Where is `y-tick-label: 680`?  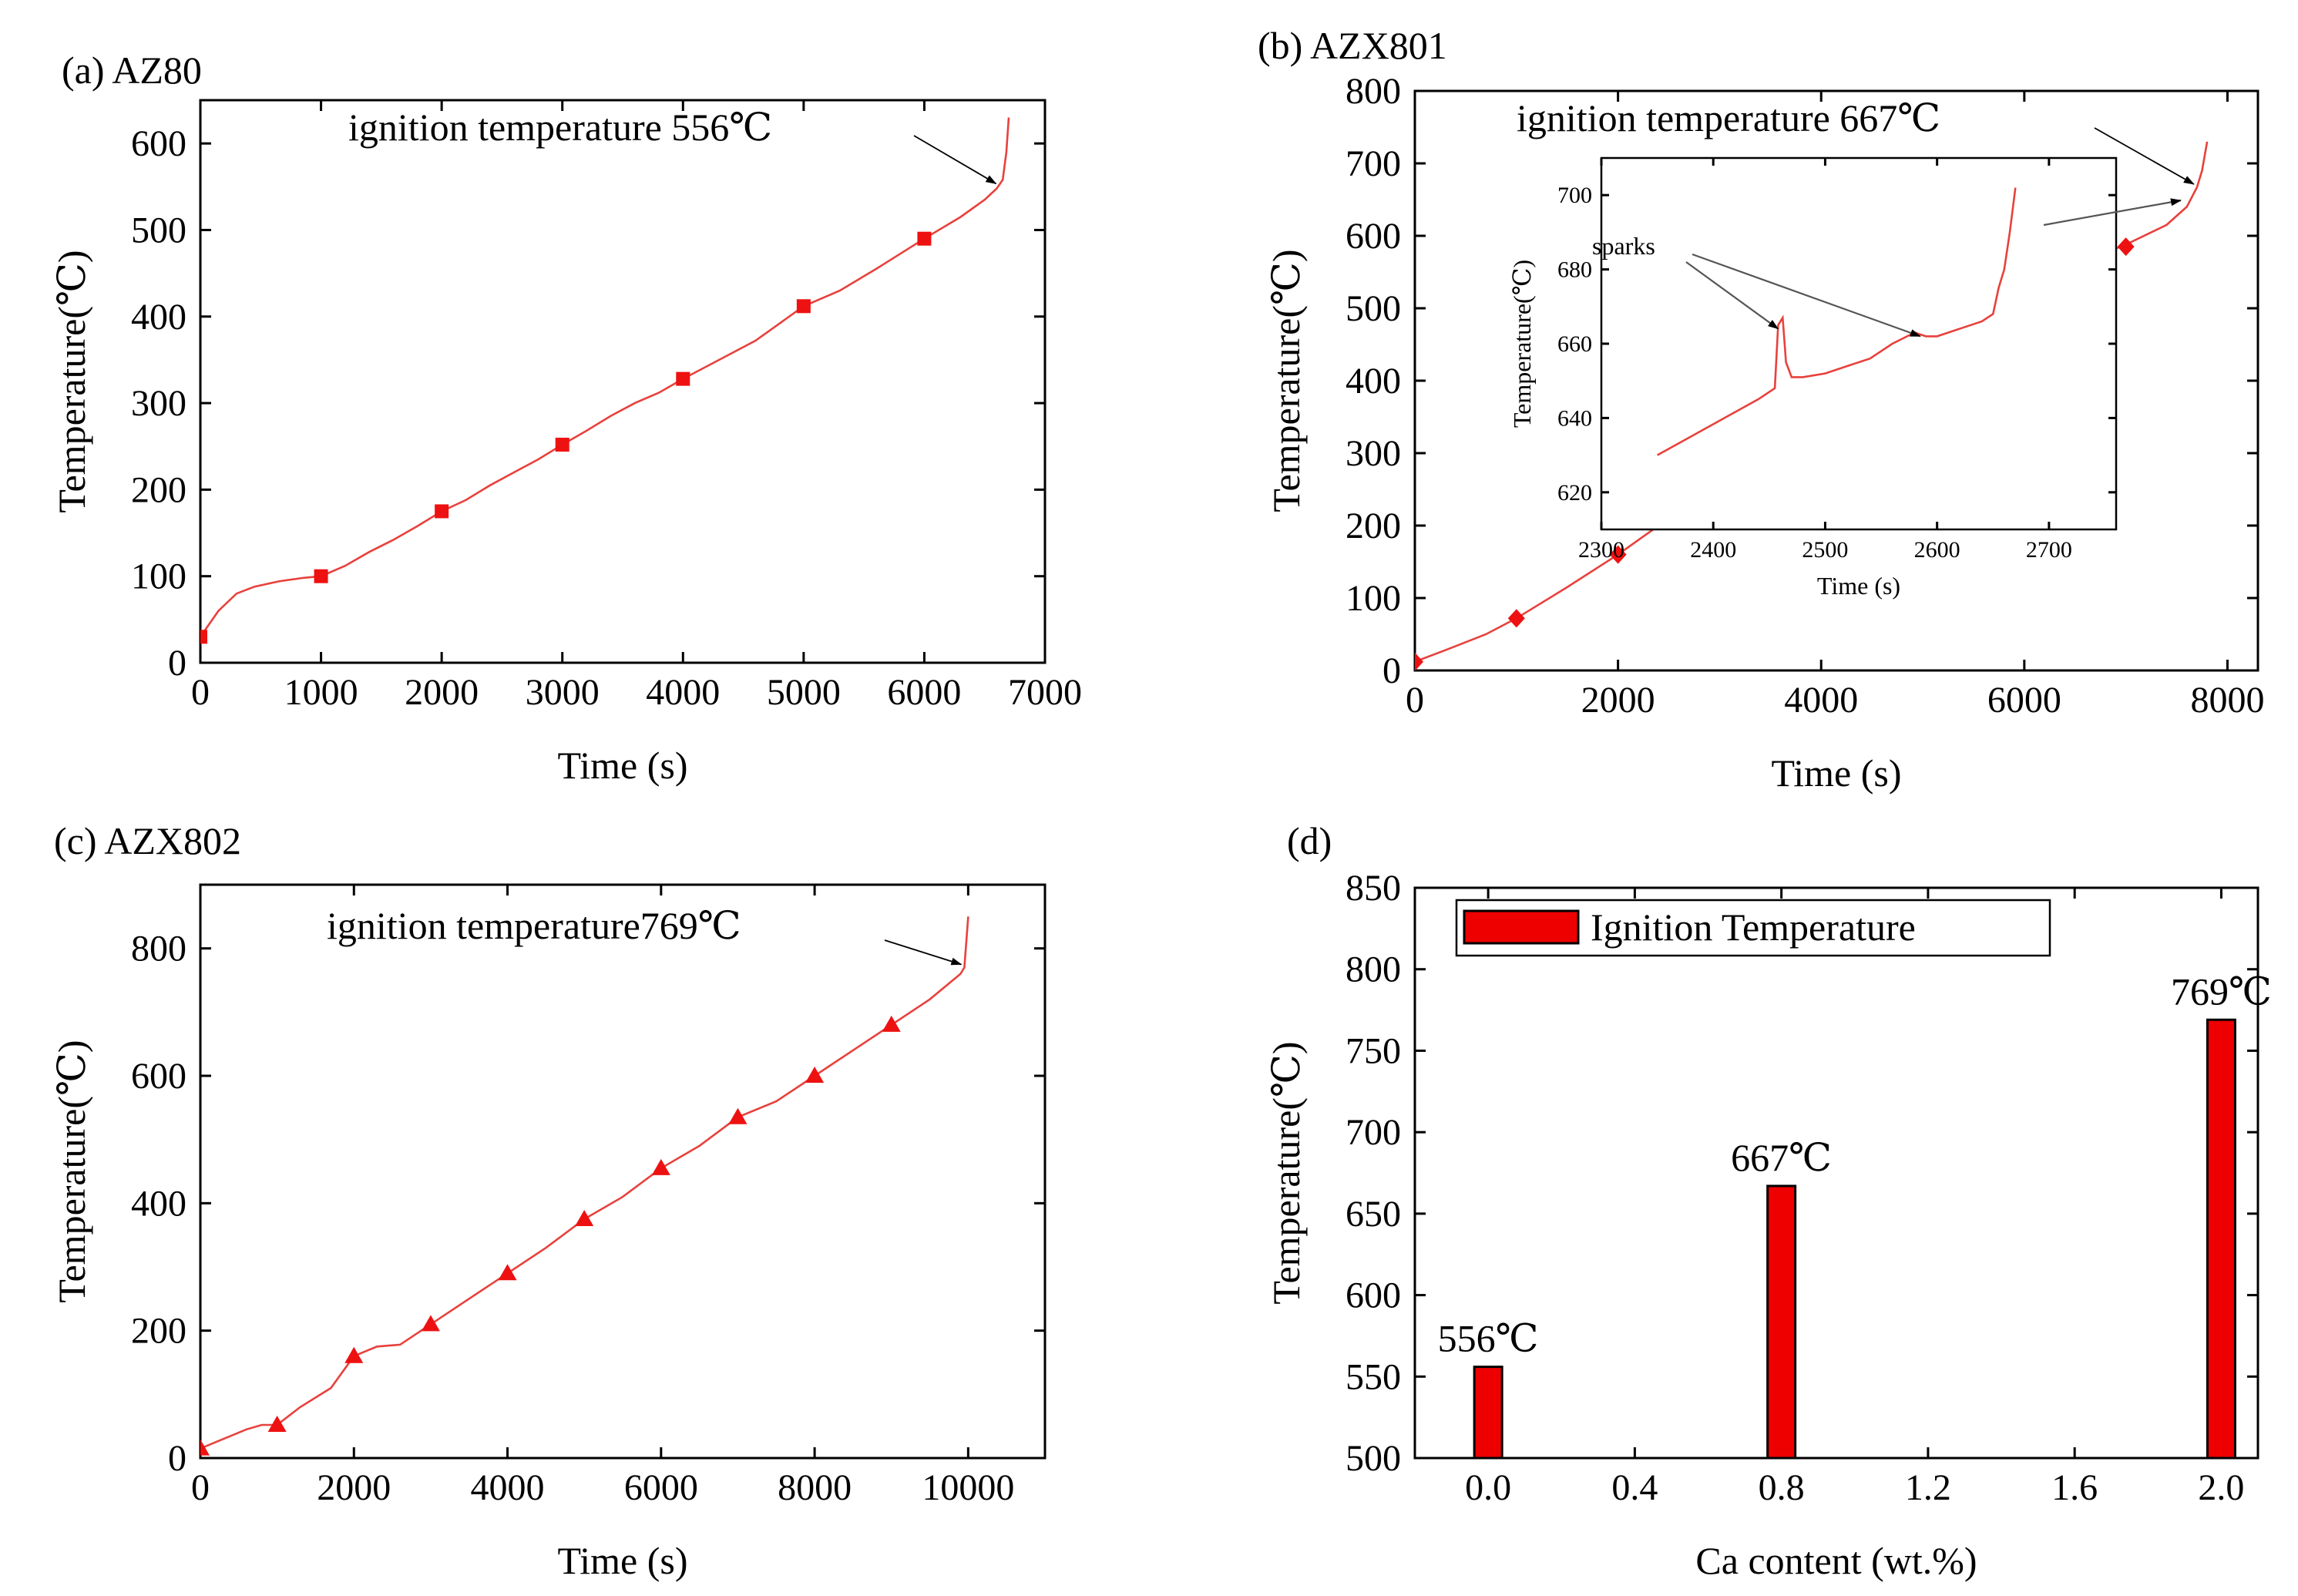
y-tick-label: 680 is located at coordinates (1574, 270).